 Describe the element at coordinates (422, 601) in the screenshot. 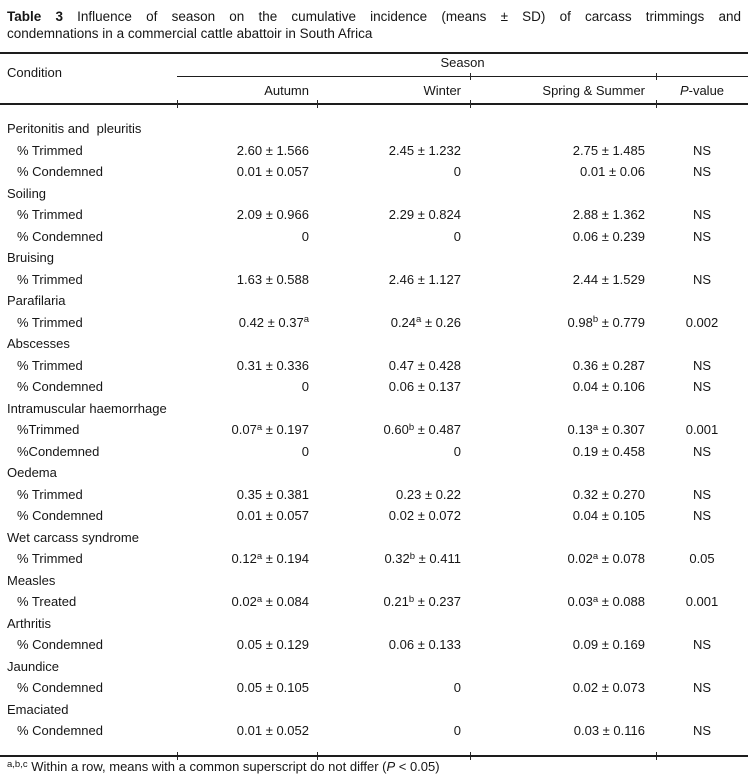

I see `winter-value: 0.21b ± 0.237` at that location.